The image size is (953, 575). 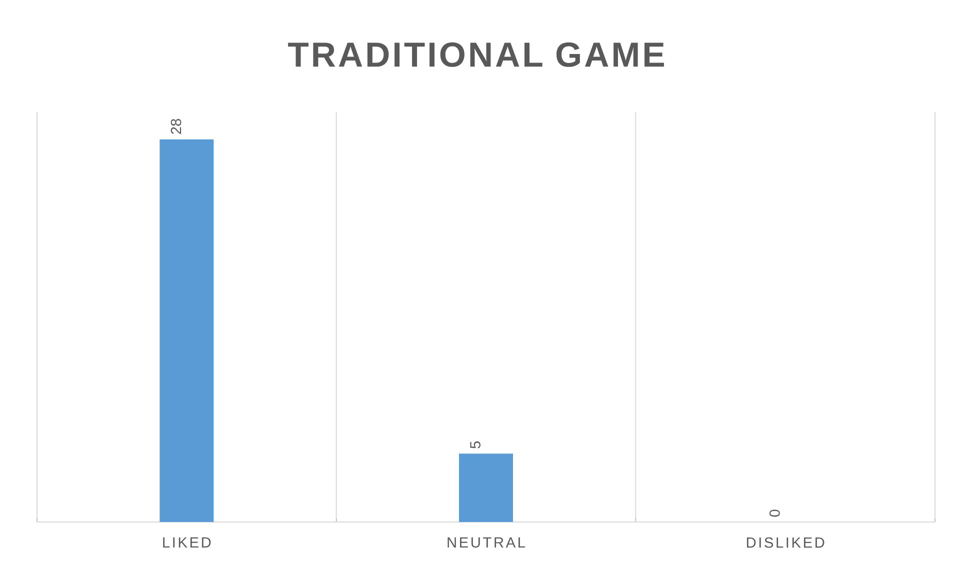 I want to click on x-tick-label: DISLIKED, so click(x=785, y=542).